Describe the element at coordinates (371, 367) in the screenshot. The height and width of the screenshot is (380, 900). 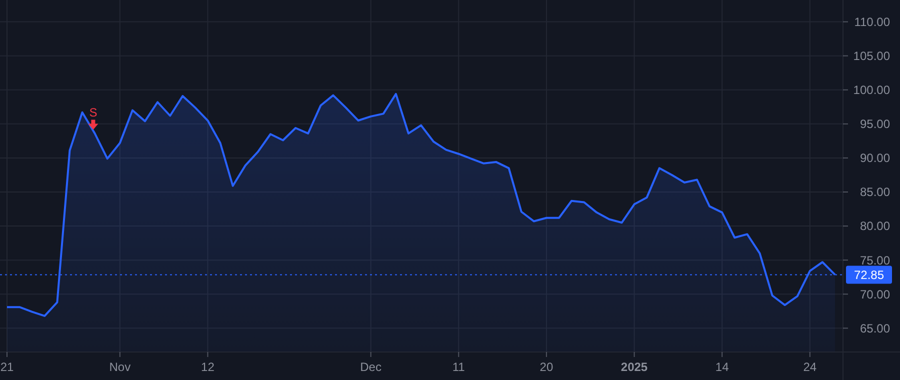
I see `x-tick-label: Dec` at that location.